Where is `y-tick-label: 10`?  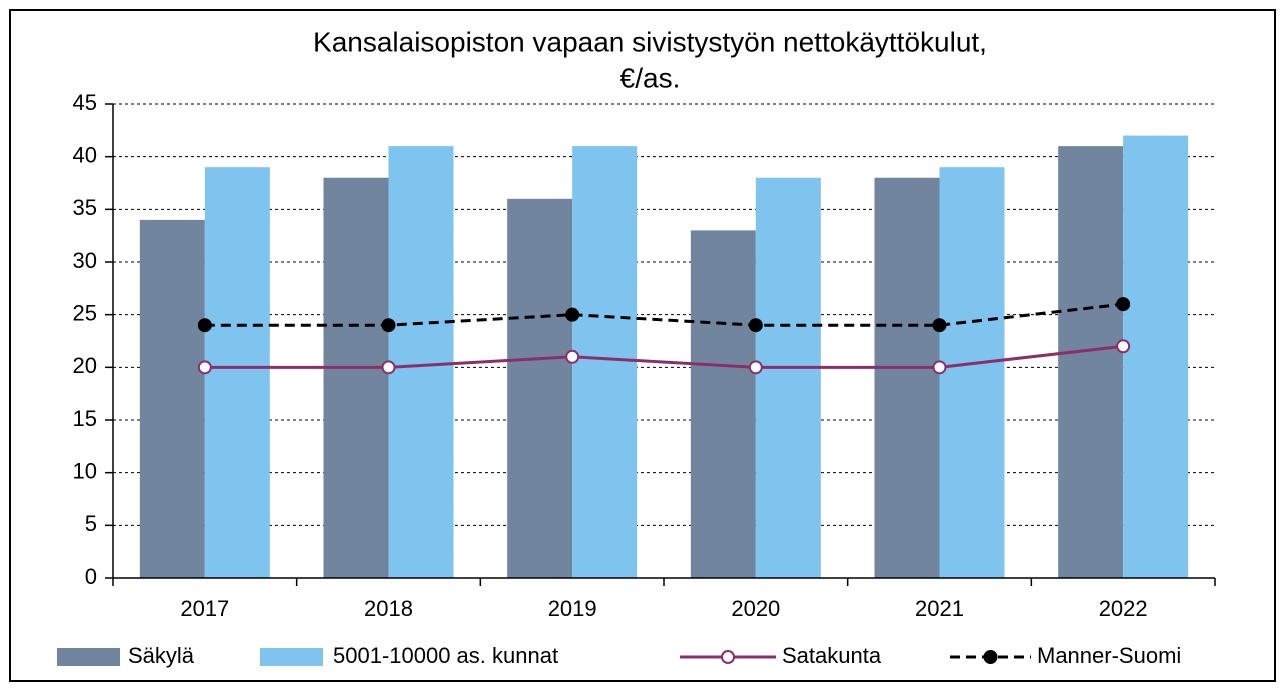 y-tick-label: 10 is located at coordinates (85, 470).